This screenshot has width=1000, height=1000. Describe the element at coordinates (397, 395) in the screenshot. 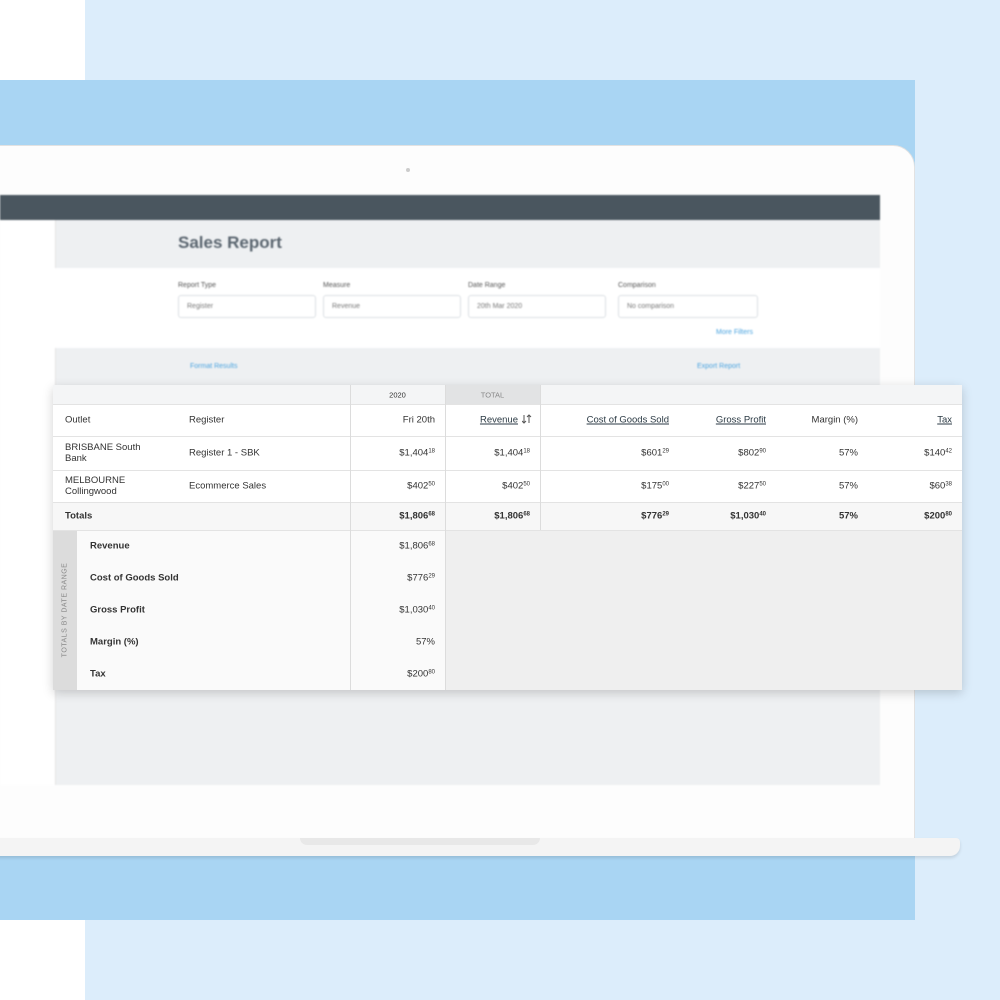

I see `group-header: 2020` at that location.